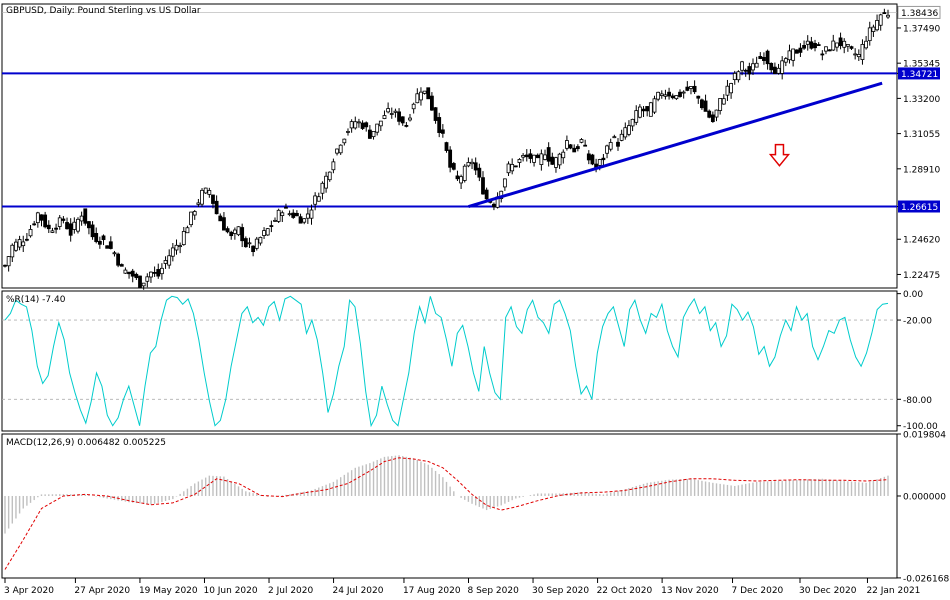 The image size is (950, 600). Describe the element at coordinates (29, 591) in the screenshot. I see `time-tick-label: 3 Apr 2020` at that location.